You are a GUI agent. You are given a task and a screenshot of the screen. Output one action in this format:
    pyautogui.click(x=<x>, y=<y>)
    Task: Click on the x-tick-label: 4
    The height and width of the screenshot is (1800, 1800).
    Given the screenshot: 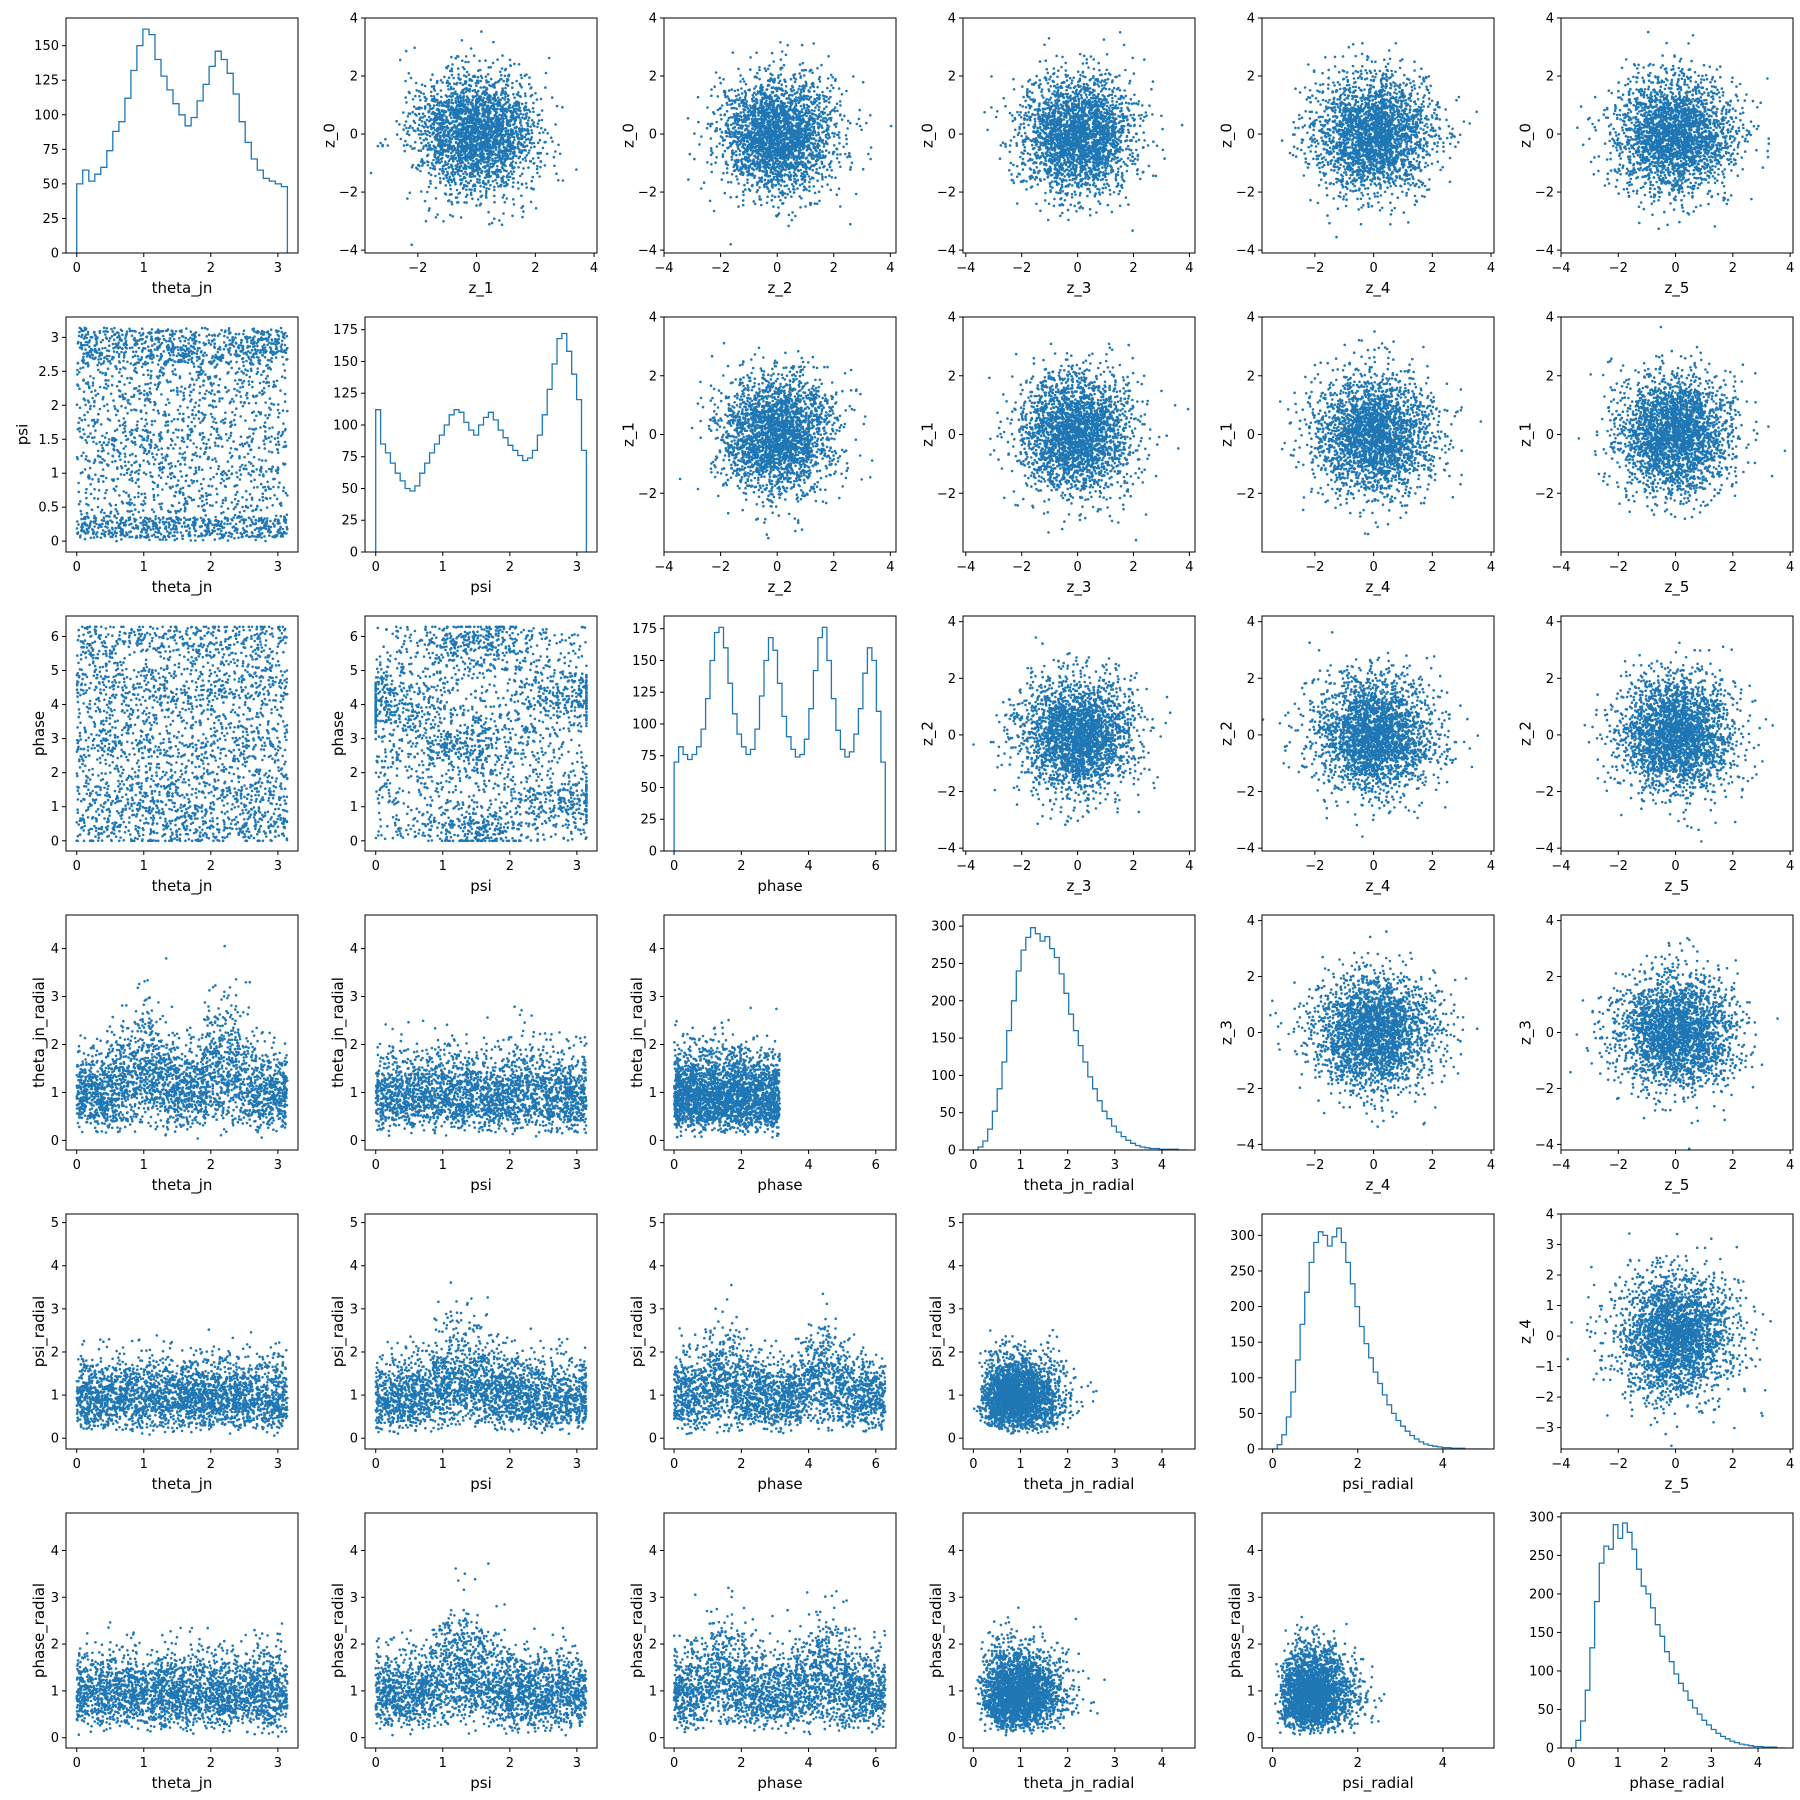 What is the action you would take?
    pyautogui.click(x=594, y=268)
    